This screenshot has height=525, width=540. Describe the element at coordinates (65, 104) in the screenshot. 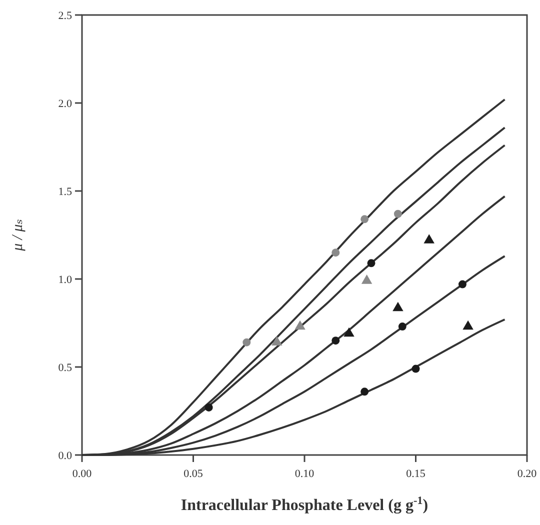

I see `y-tick-label: 2.0` at that location.